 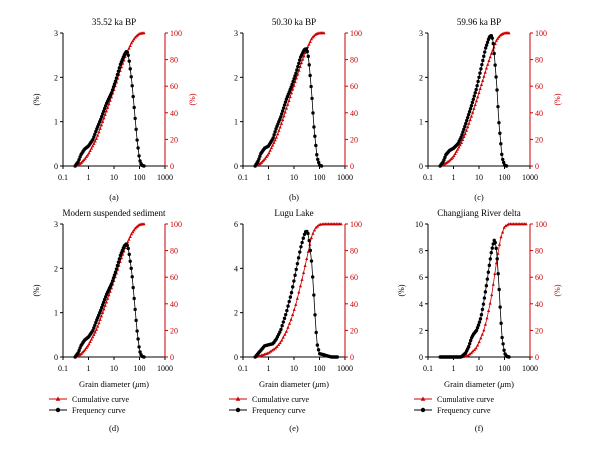 What do you see at coordinates (174, 304) in the screenshot?
I see `y-tick-right-label: 40` at bounding box center [174, 304].